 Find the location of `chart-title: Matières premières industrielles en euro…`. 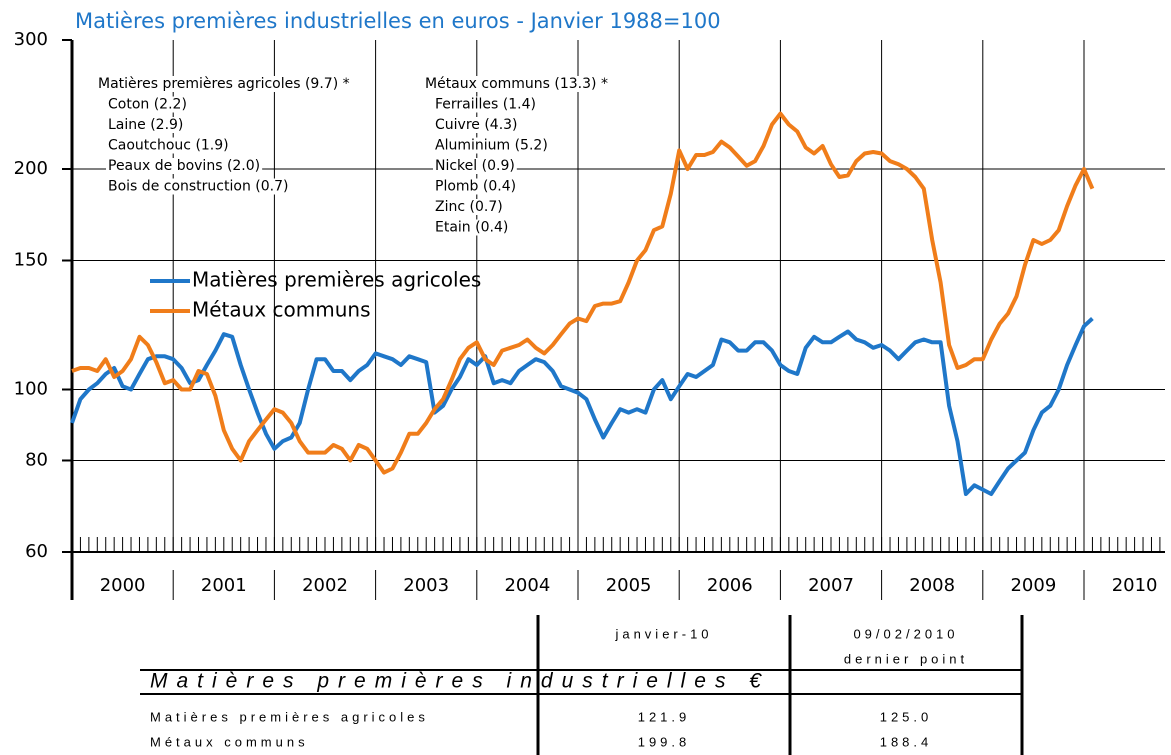

chart-title: Matières premières industrielles en euro… is located at coordinates (398, 21).